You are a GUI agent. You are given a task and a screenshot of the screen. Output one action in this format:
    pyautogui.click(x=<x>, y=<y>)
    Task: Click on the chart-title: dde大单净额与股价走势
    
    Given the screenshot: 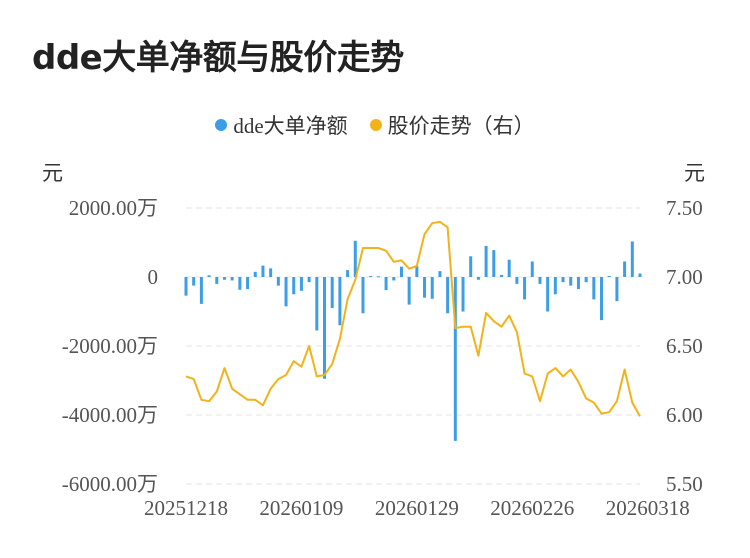 What is the action you would take?
    pyautogui.click(x=218, y=58)
    